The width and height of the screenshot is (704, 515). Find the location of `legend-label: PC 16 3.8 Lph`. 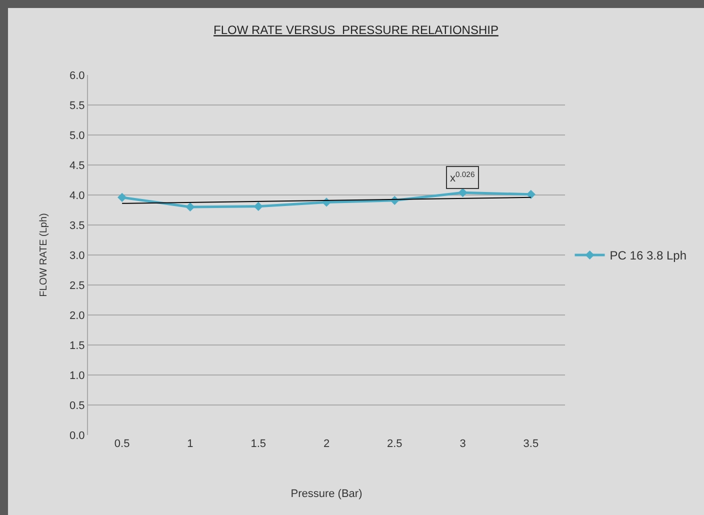

legend-label: PC 16 3.8 Lph is located at coordinates (648, 255).